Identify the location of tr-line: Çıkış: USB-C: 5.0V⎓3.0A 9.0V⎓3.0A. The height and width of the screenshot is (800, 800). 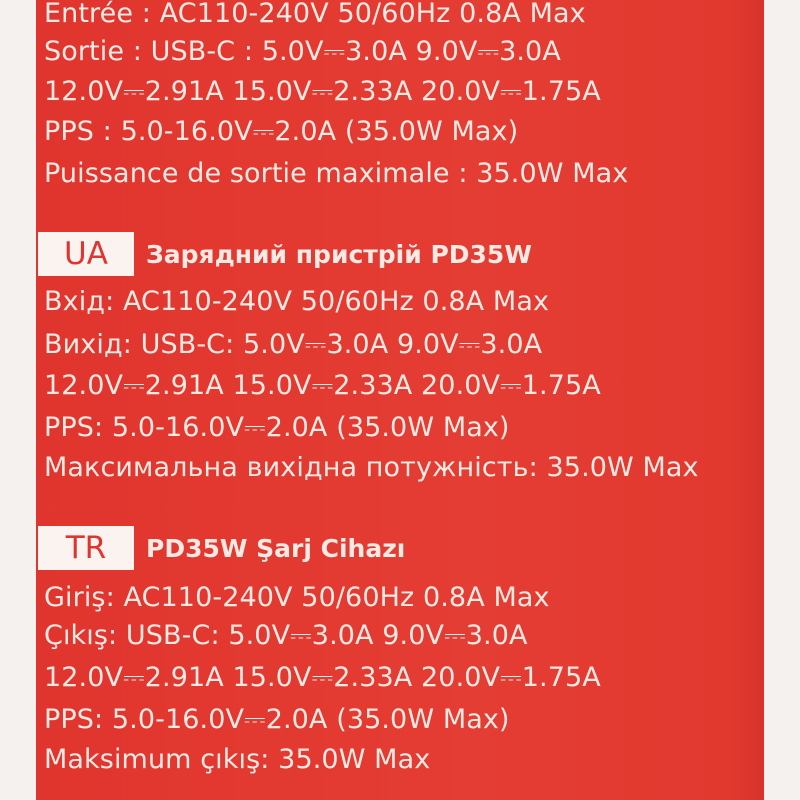
(286, 635).